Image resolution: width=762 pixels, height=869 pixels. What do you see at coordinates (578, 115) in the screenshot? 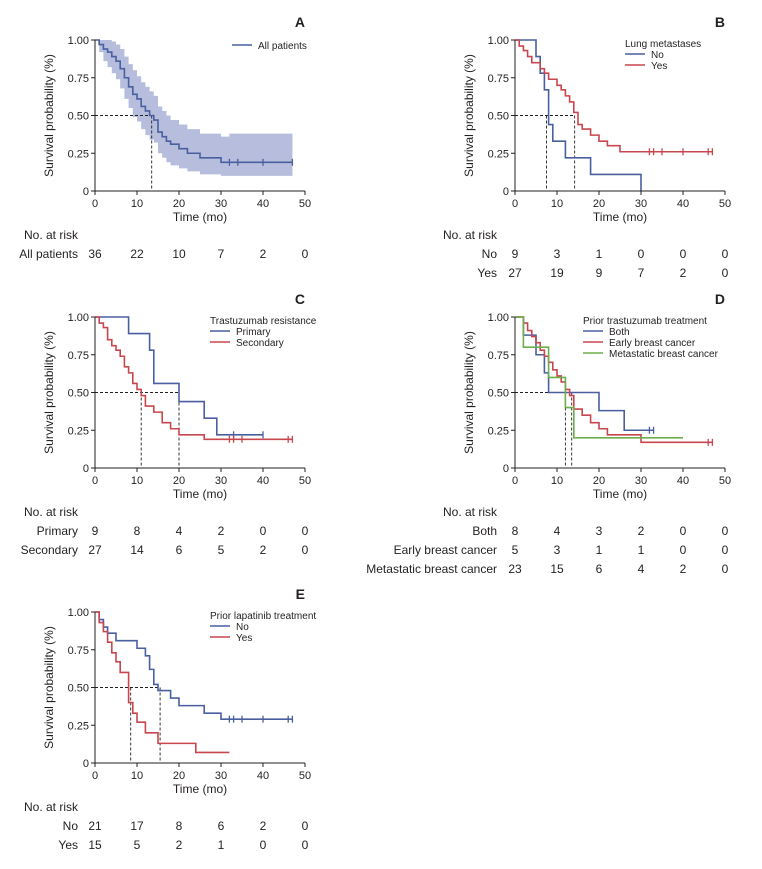
I see `survival-curve-no` at bounding box center [578, 115].